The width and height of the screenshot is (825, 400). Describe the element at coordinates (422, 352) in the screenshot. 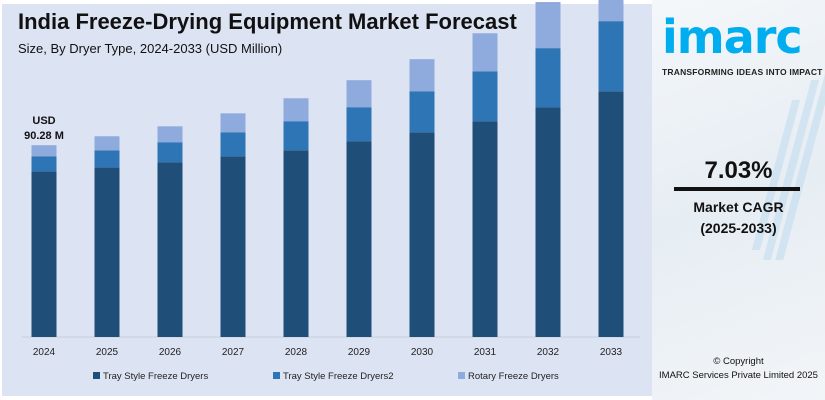

I see `x-tick-label: 2030` at that location.